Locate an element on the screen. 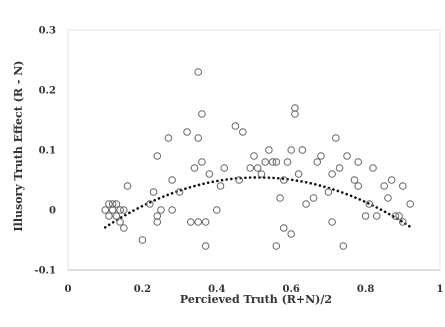  trendline is located at coordinates (257, 202).